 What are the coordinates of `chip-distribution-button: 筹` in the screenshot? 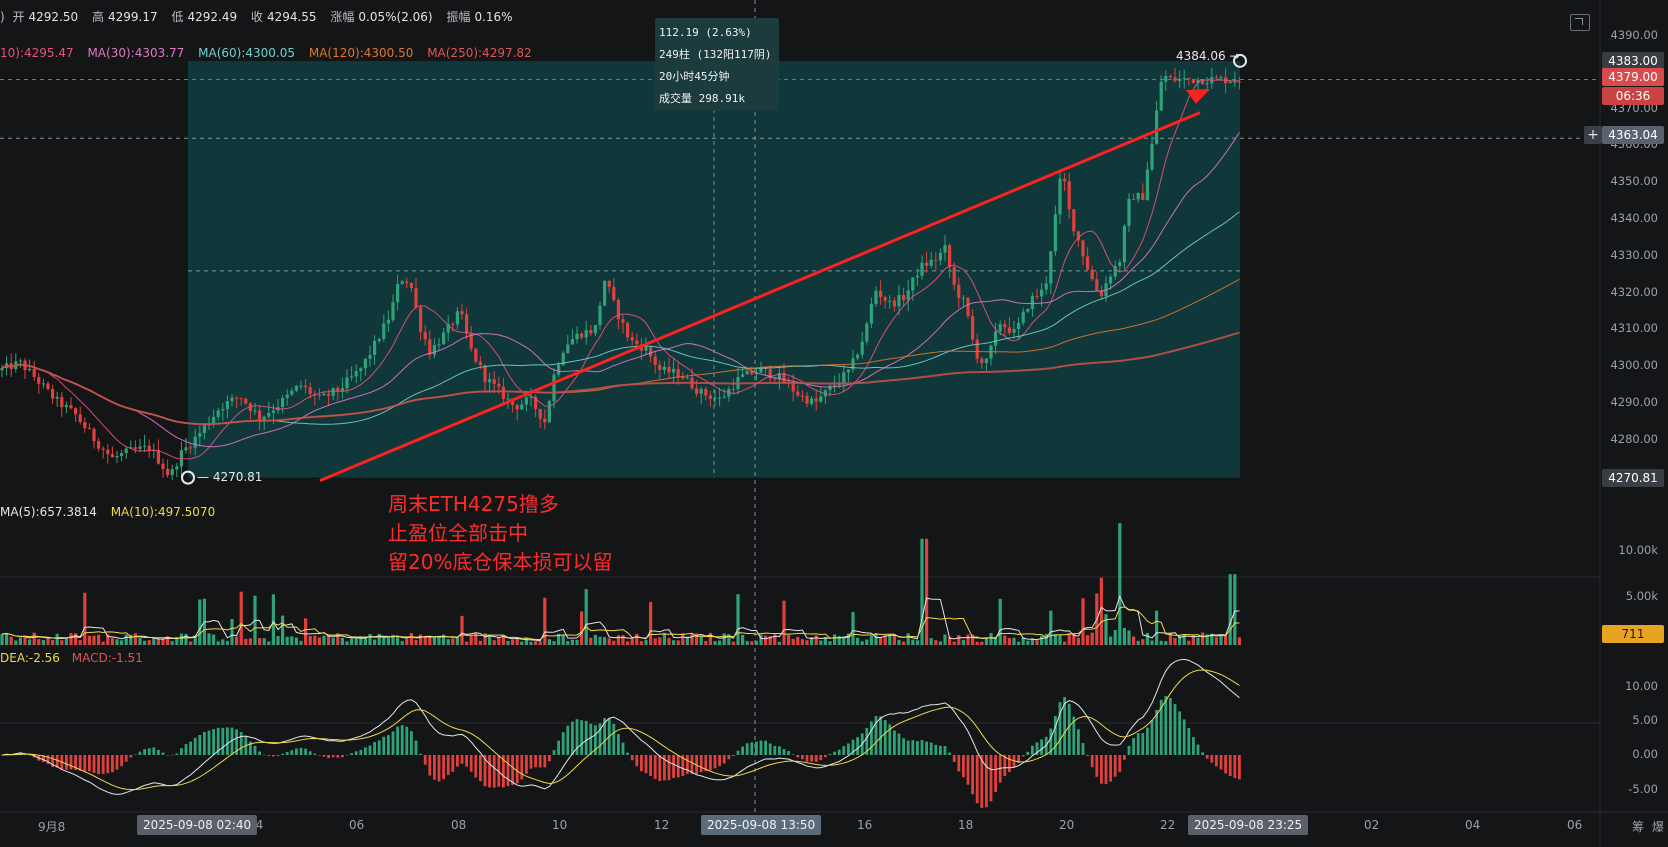 It's located at (1638, 827).